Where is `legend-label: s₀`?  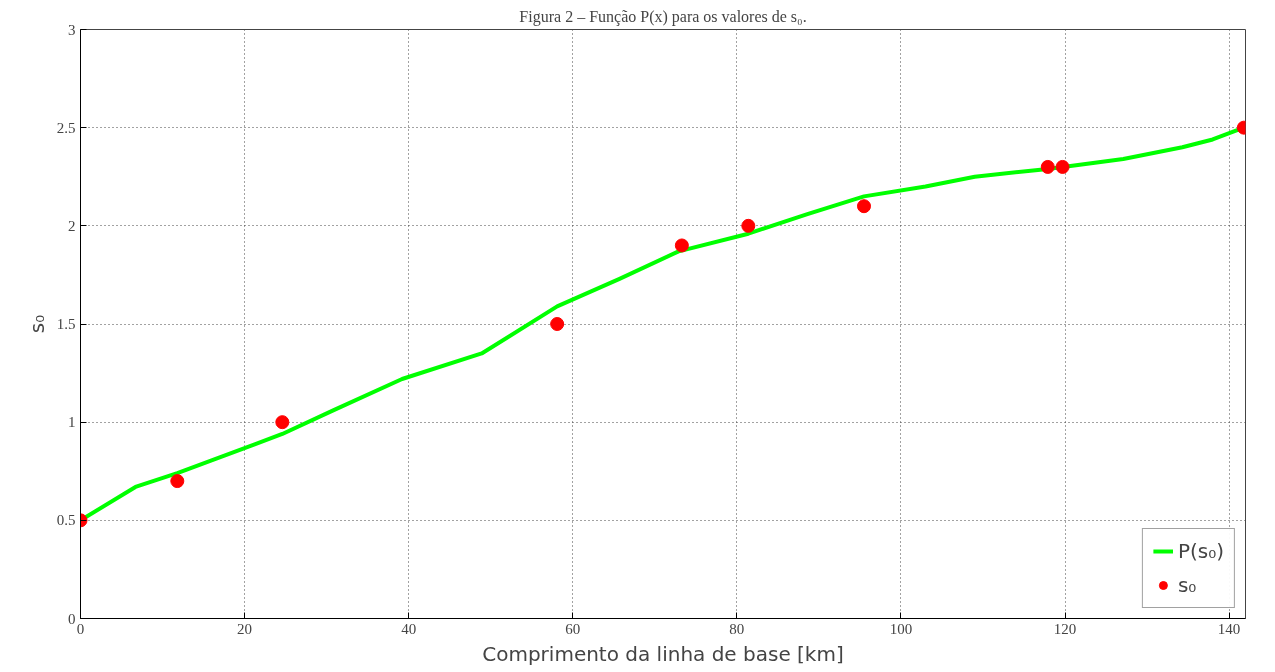 legend-label: s₀ is located at coordinates (1187, 585).